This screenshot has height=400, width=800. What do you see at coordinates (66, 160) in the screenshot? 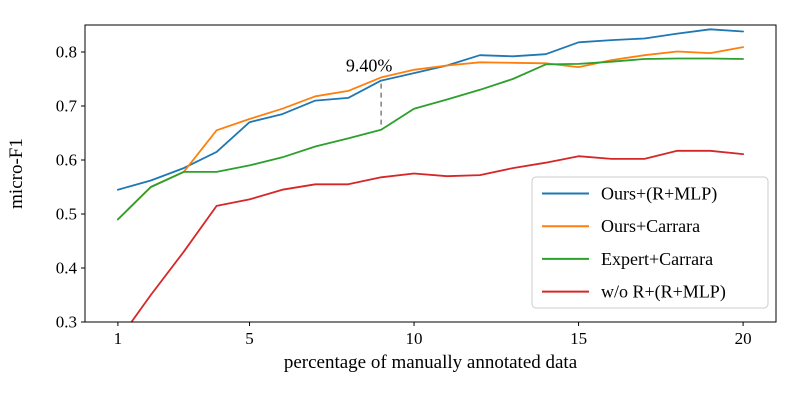
I see `y-tick-label: 0.6` at bounding box center [66, 160].